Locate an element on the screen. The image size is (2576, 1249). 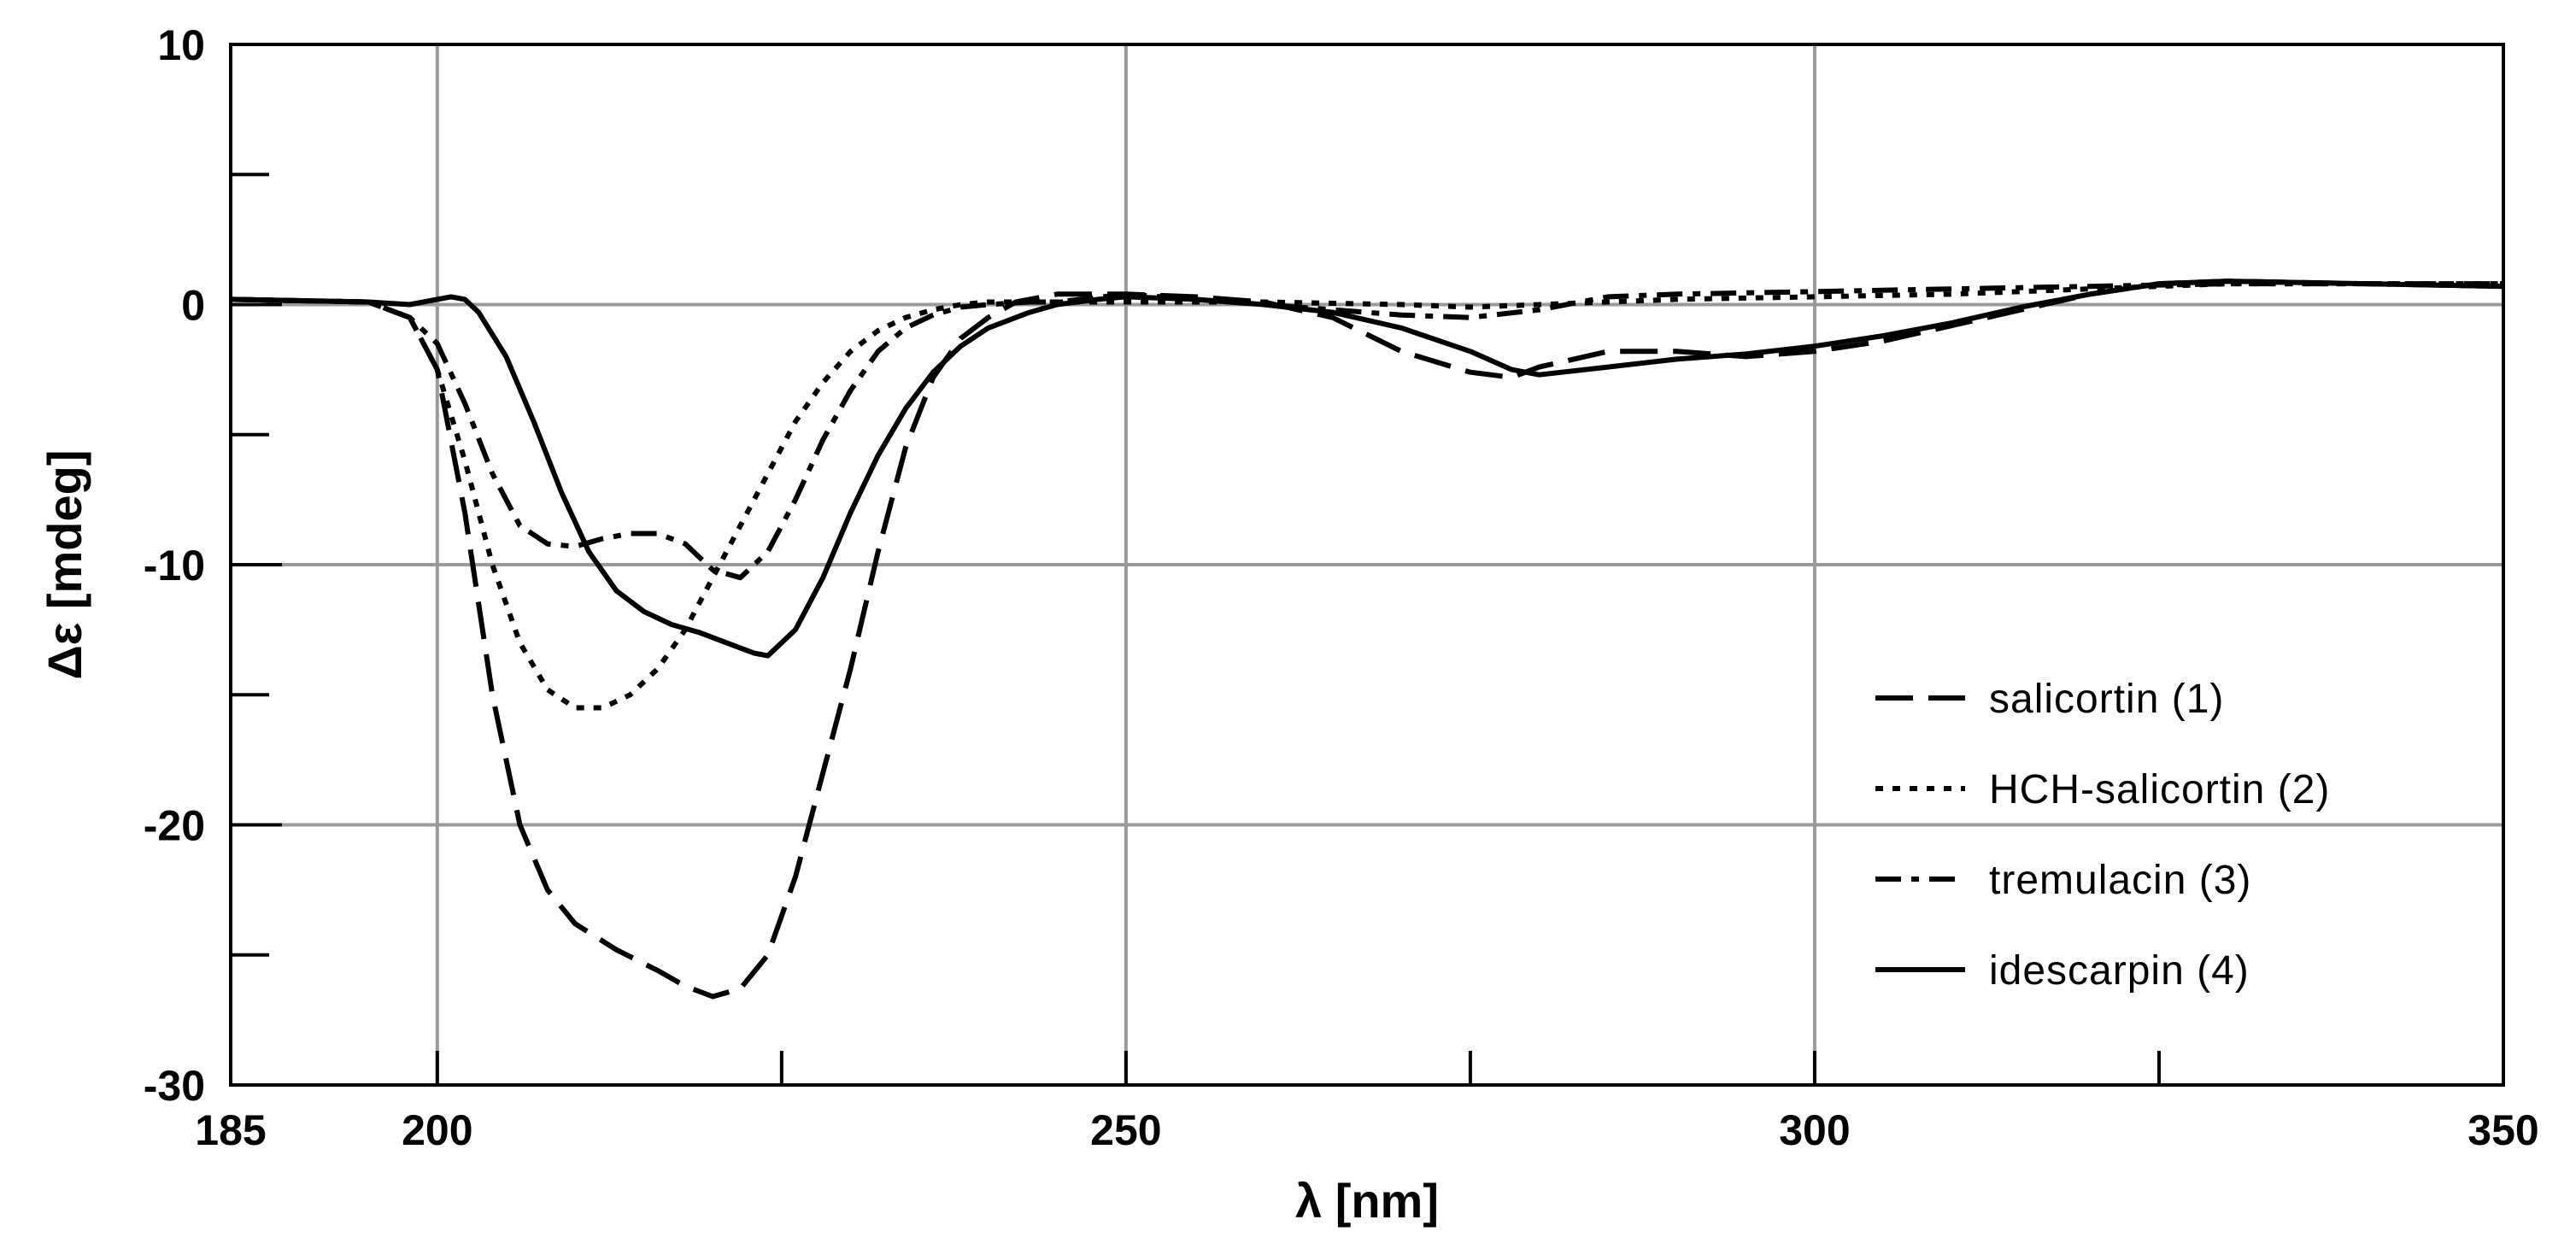
x-tick-label: 250 is located at coordinates (1125, 1130).